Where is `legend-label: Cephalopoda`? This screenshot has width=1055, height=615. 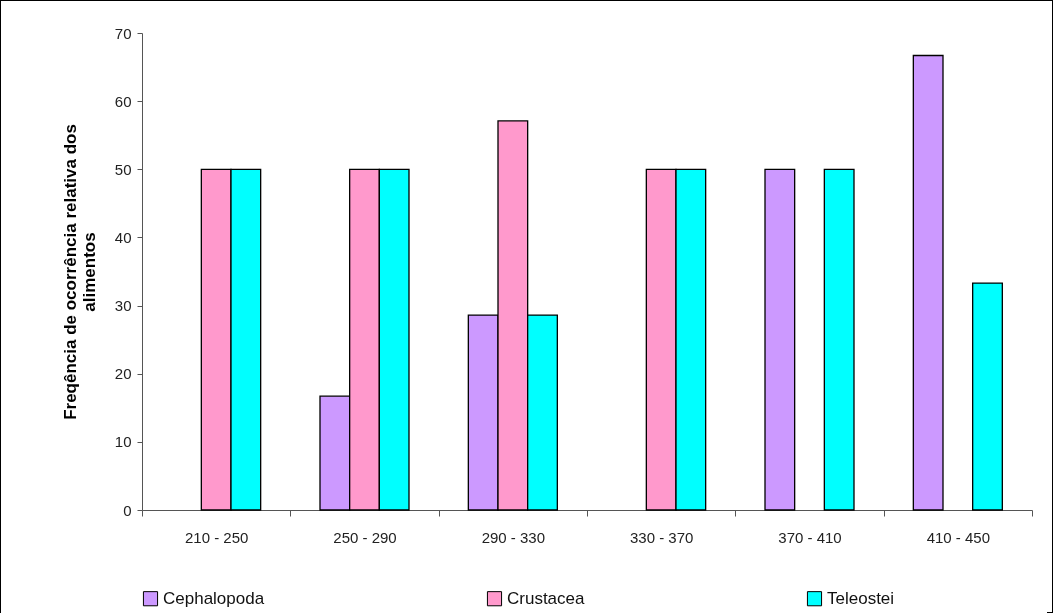
legend-label: Cephalopoda is located at coordinates (214, 598).